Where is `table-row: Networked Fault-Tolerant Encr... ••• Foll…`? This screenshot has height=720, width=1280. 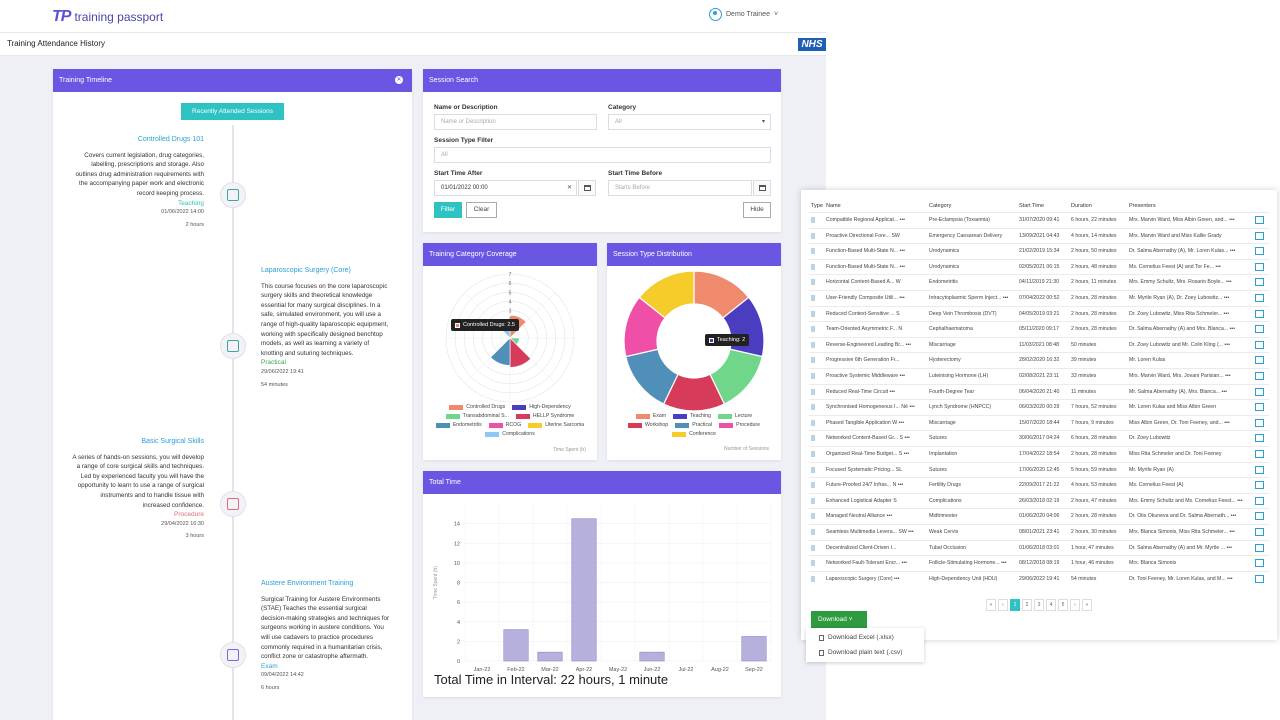
table-row: Networked Fault-Tolerant Encr... ••• Foll… is located at coordinates (1039, 563).